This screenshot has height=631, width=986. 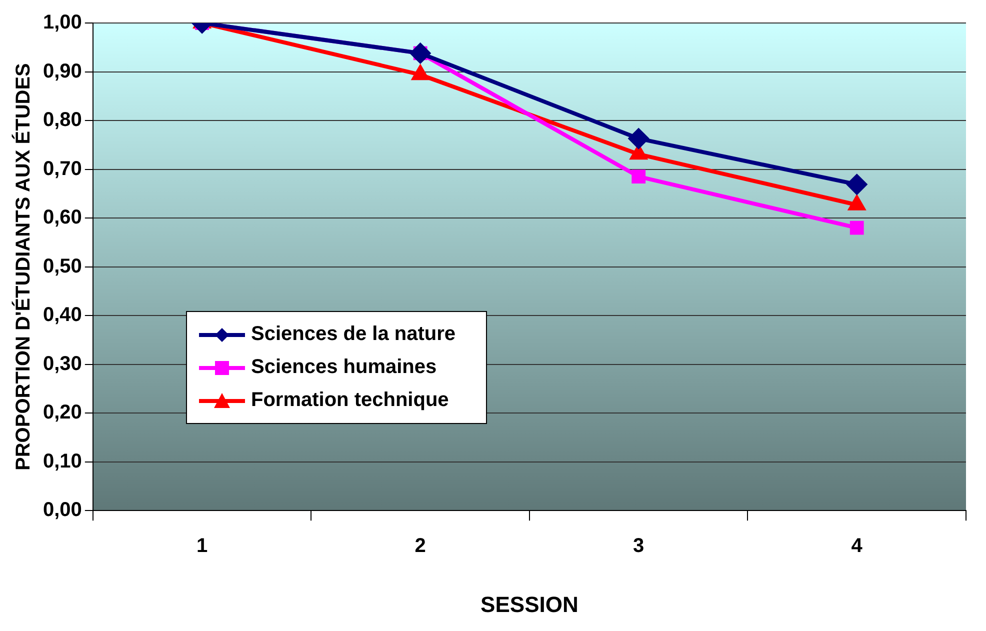 I want to click on y-tick-label: 0,20, so click(x=62, y=413).